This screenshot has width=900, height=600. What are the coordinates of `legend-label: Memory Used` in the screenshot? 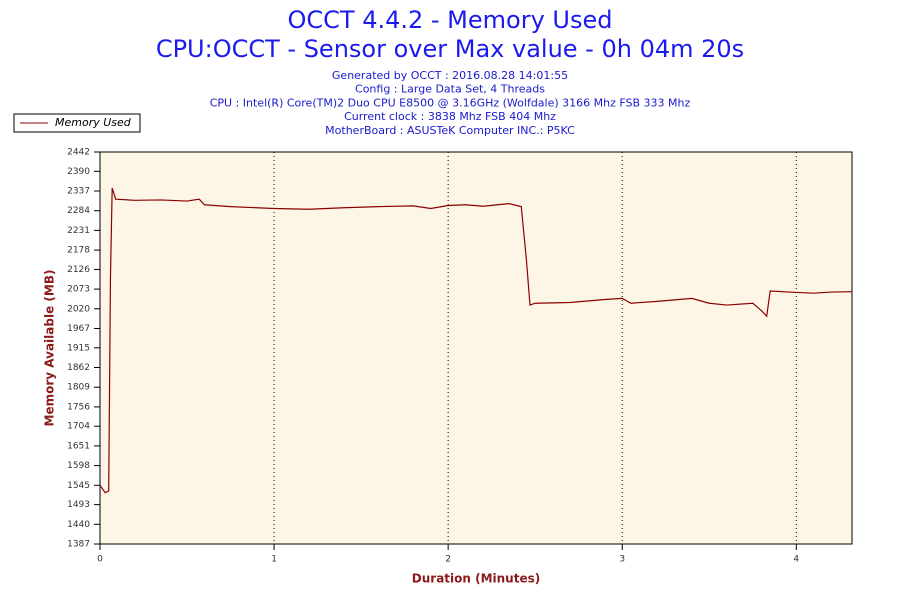 It's located at (93, 122).